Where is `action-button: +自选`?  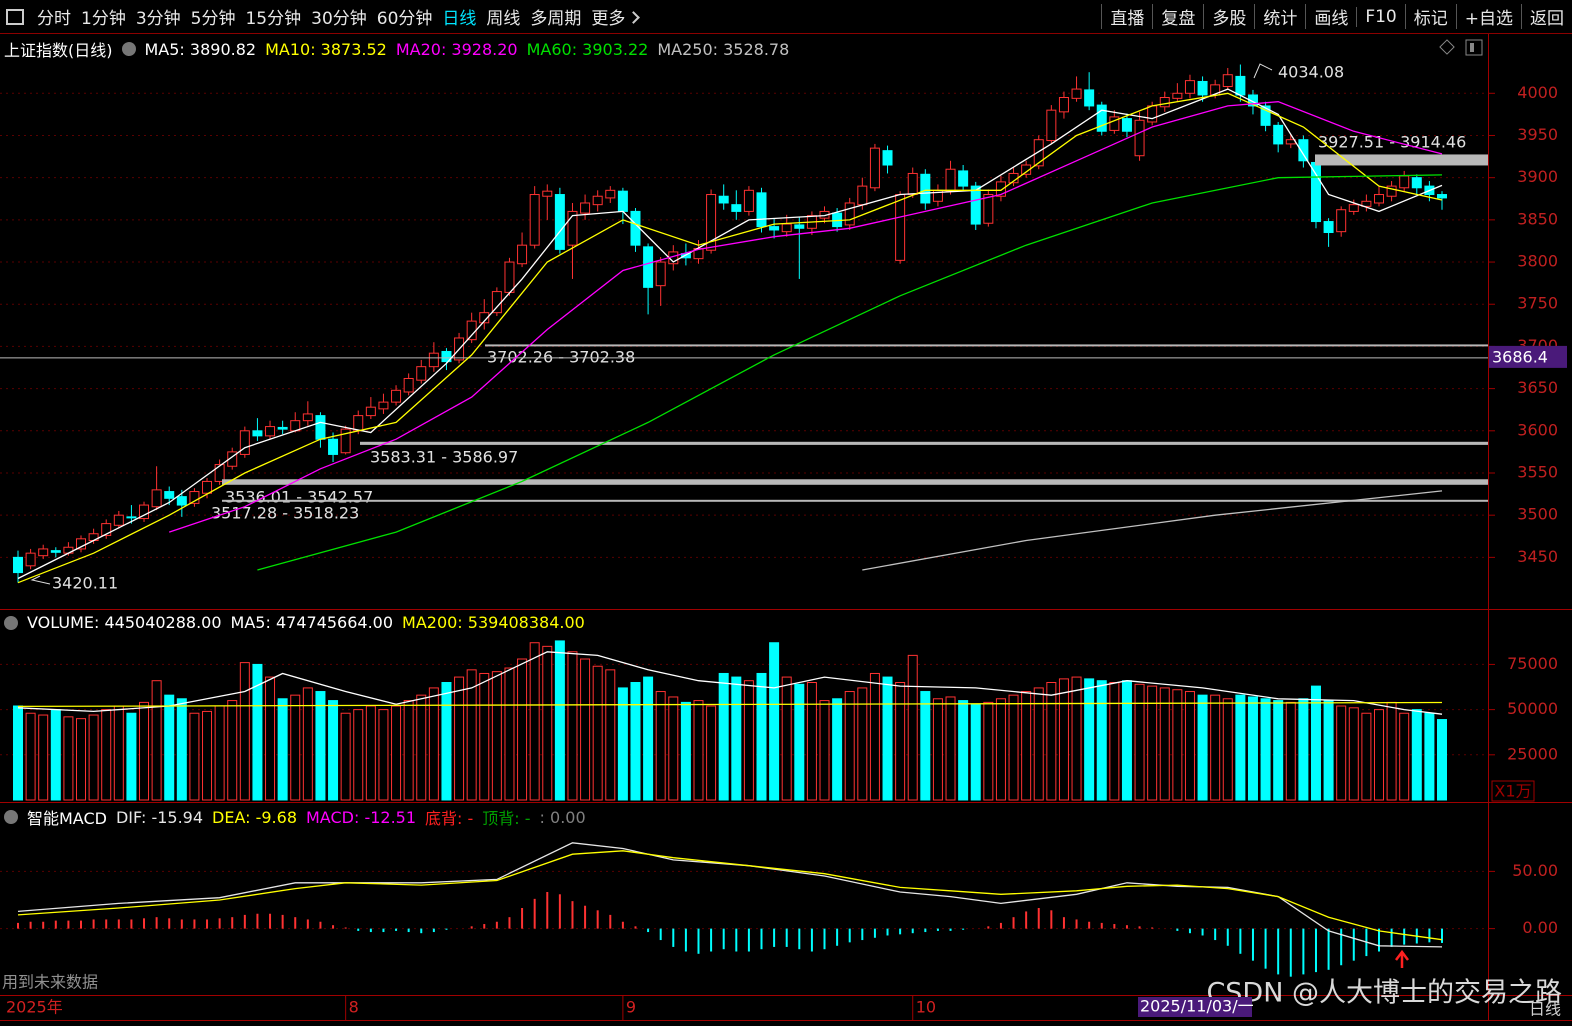
action-button: +自选 is located at coordinates (1488, 16).